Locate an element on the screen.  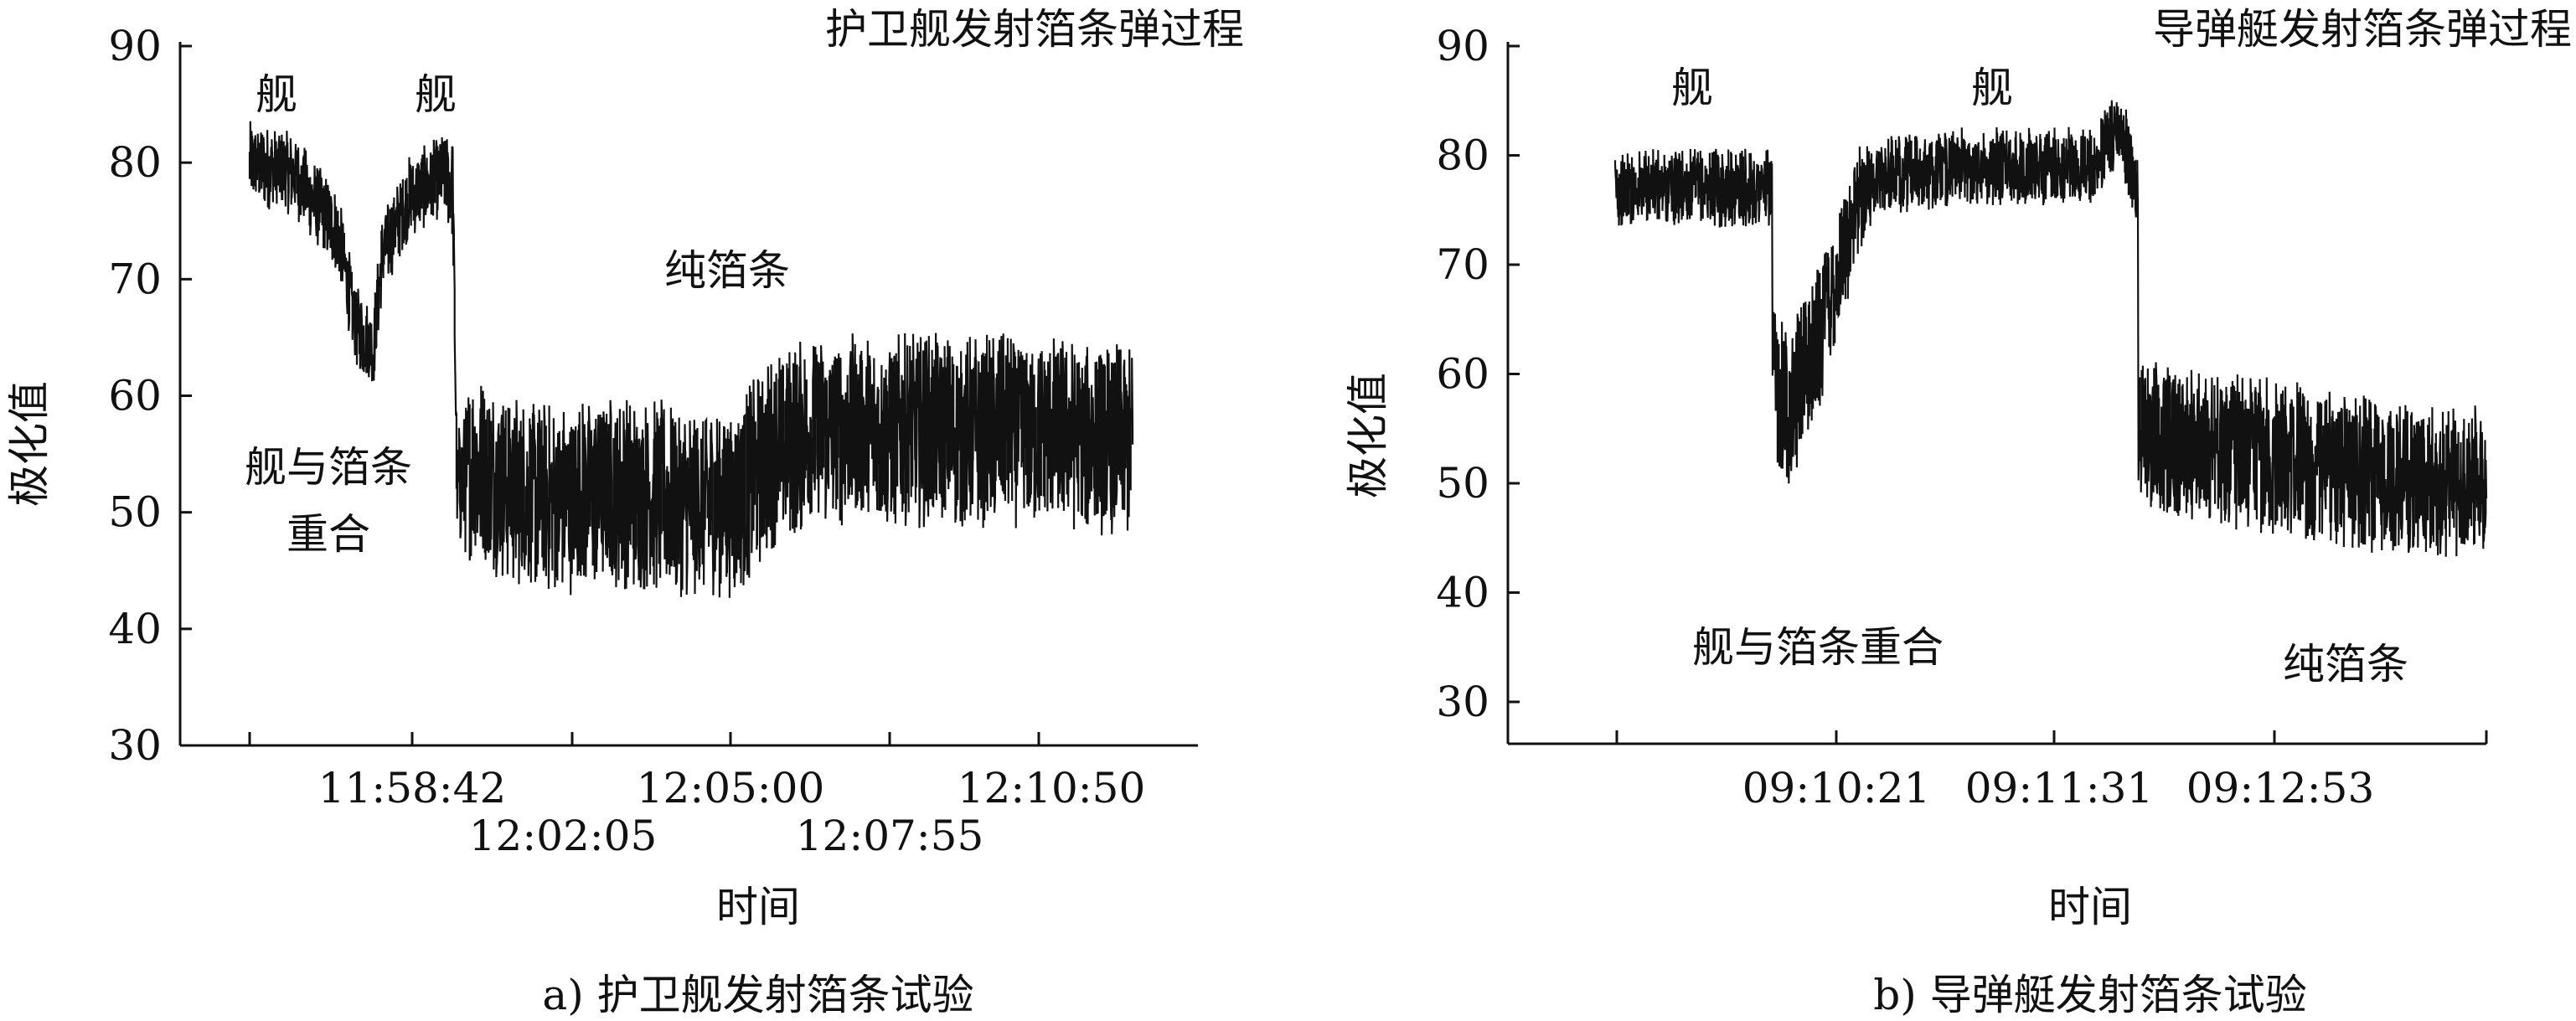
chart-b-y-tick-label: 90 is located at coordinates (1462, 46).